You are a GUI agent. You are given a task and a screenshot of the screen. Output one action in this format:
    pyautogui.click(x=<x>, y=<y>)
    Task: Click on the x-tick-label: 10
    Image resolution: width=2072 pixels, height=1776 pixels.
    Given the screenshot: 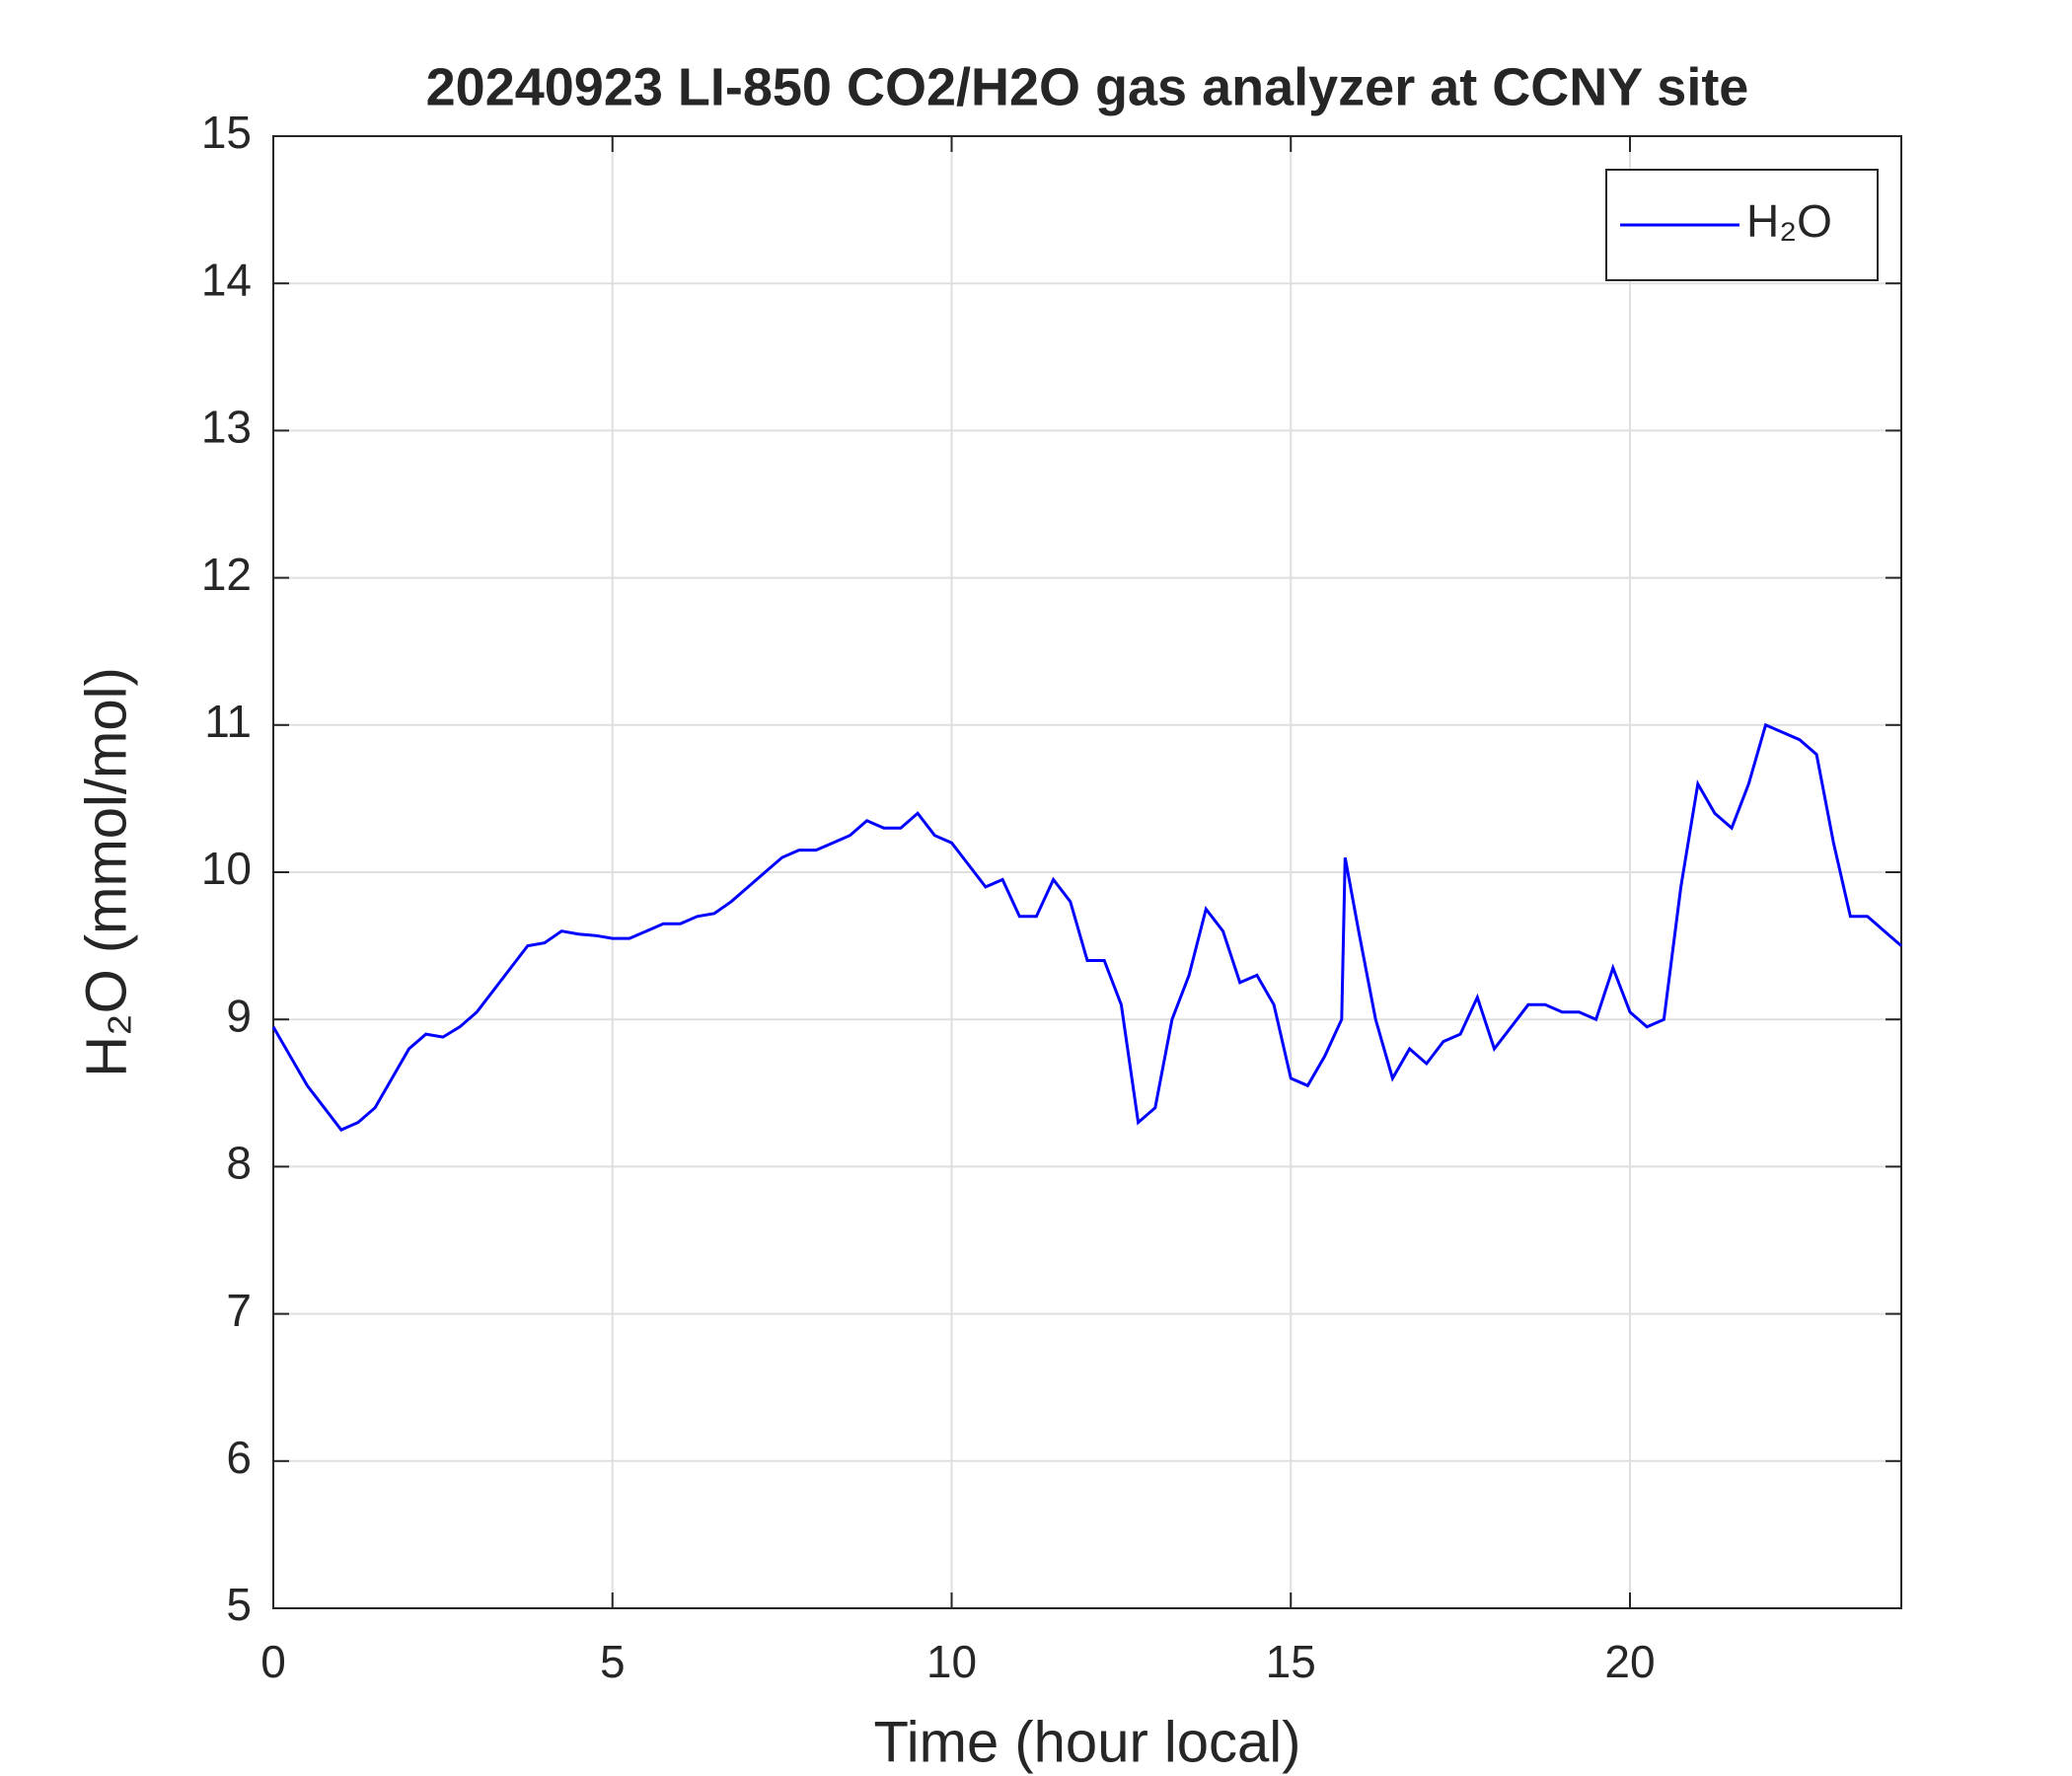 What is the action you would take?
    pyautogui.click(x=952, y=1662)
    